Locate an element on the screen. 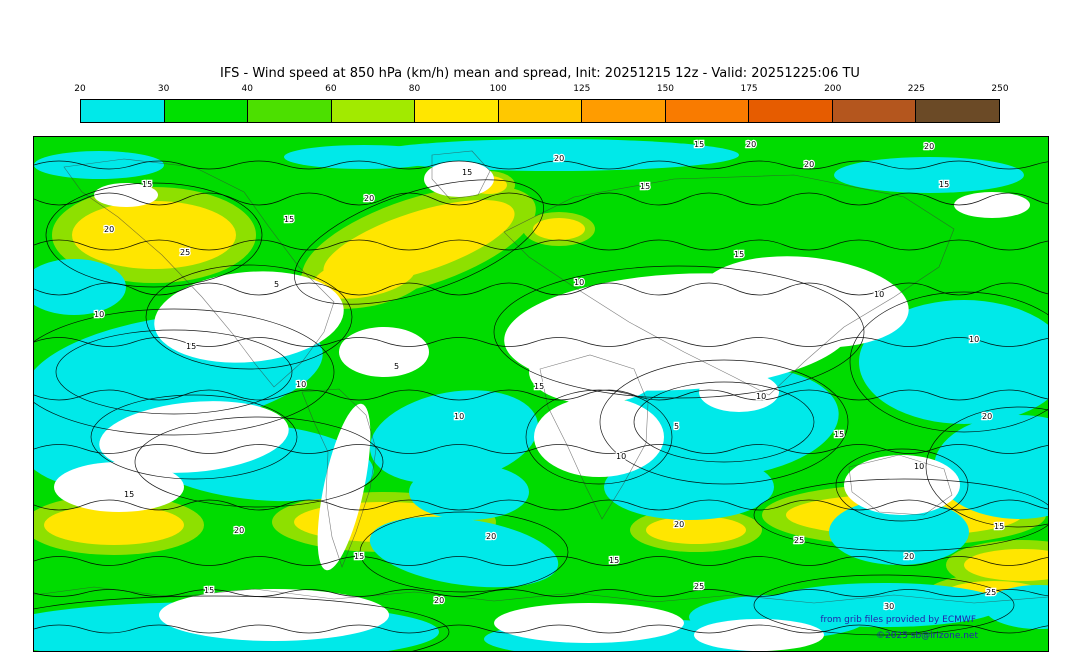  colorbar-tick-label: 30 is located at coordinates (163, 89).